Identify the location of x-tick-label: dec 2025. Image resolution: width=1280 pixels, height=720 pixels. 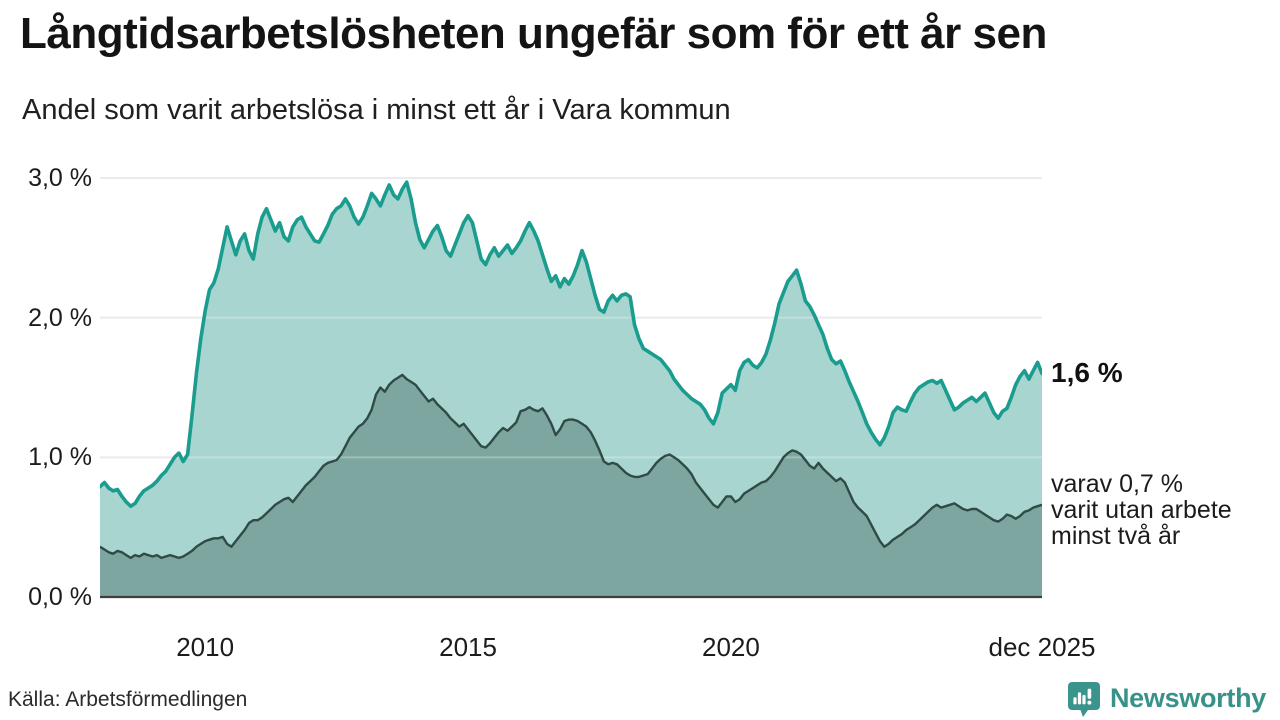
(1042, 647).